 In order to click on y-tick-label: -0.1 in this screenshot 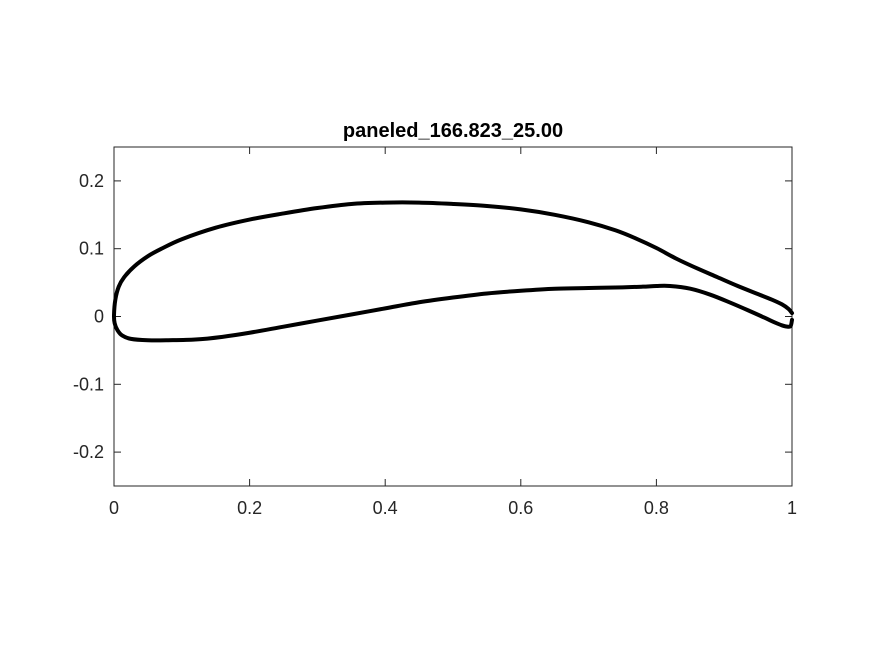, I will do `click(88, 384)`.